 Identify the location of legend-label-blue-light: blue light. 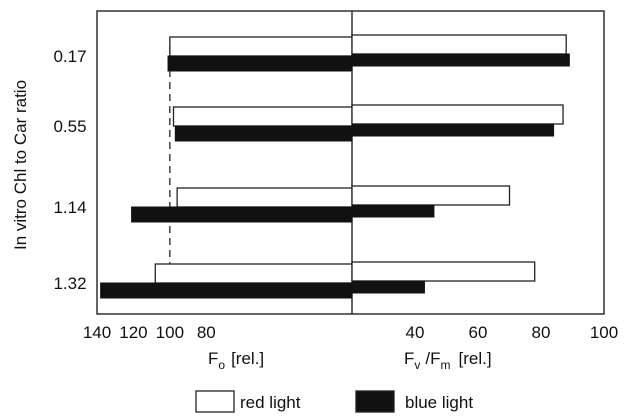
(439, 402).